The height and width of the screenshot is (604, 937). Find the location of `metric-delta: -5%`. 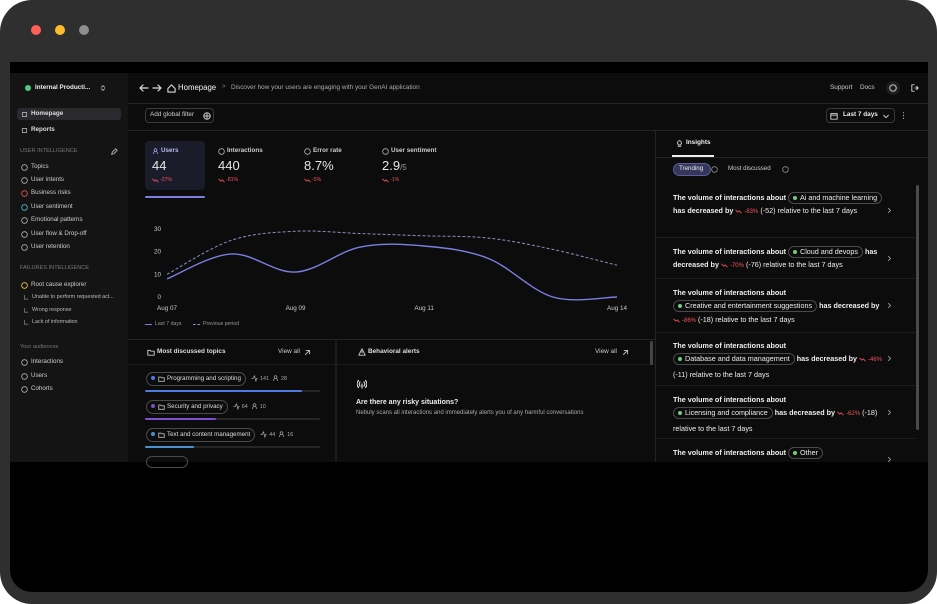

metric-delta: -5% is located at coordinates (317, 179).